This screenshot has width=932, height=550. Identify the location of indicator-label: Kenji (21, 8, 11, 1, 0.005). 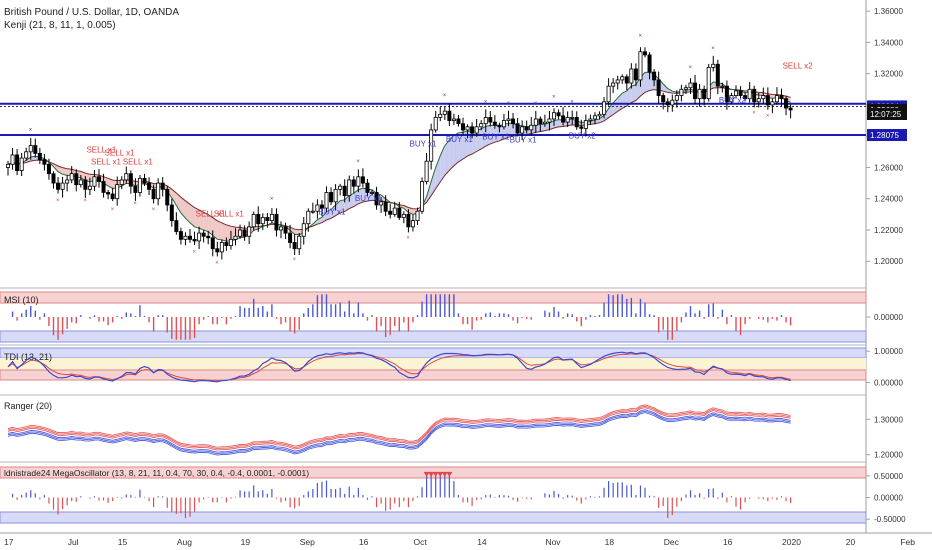
(60, 25).